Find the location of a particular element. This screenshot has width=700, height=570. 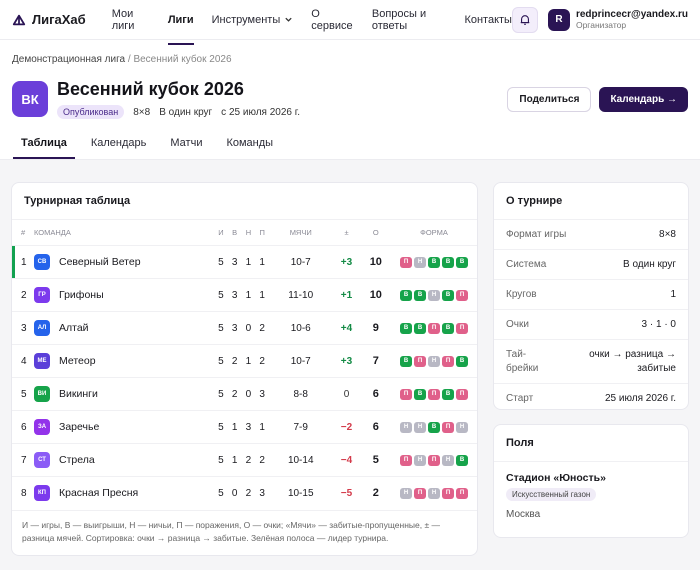

nav-contacts: Контакты is located at coordinates (488, 20).